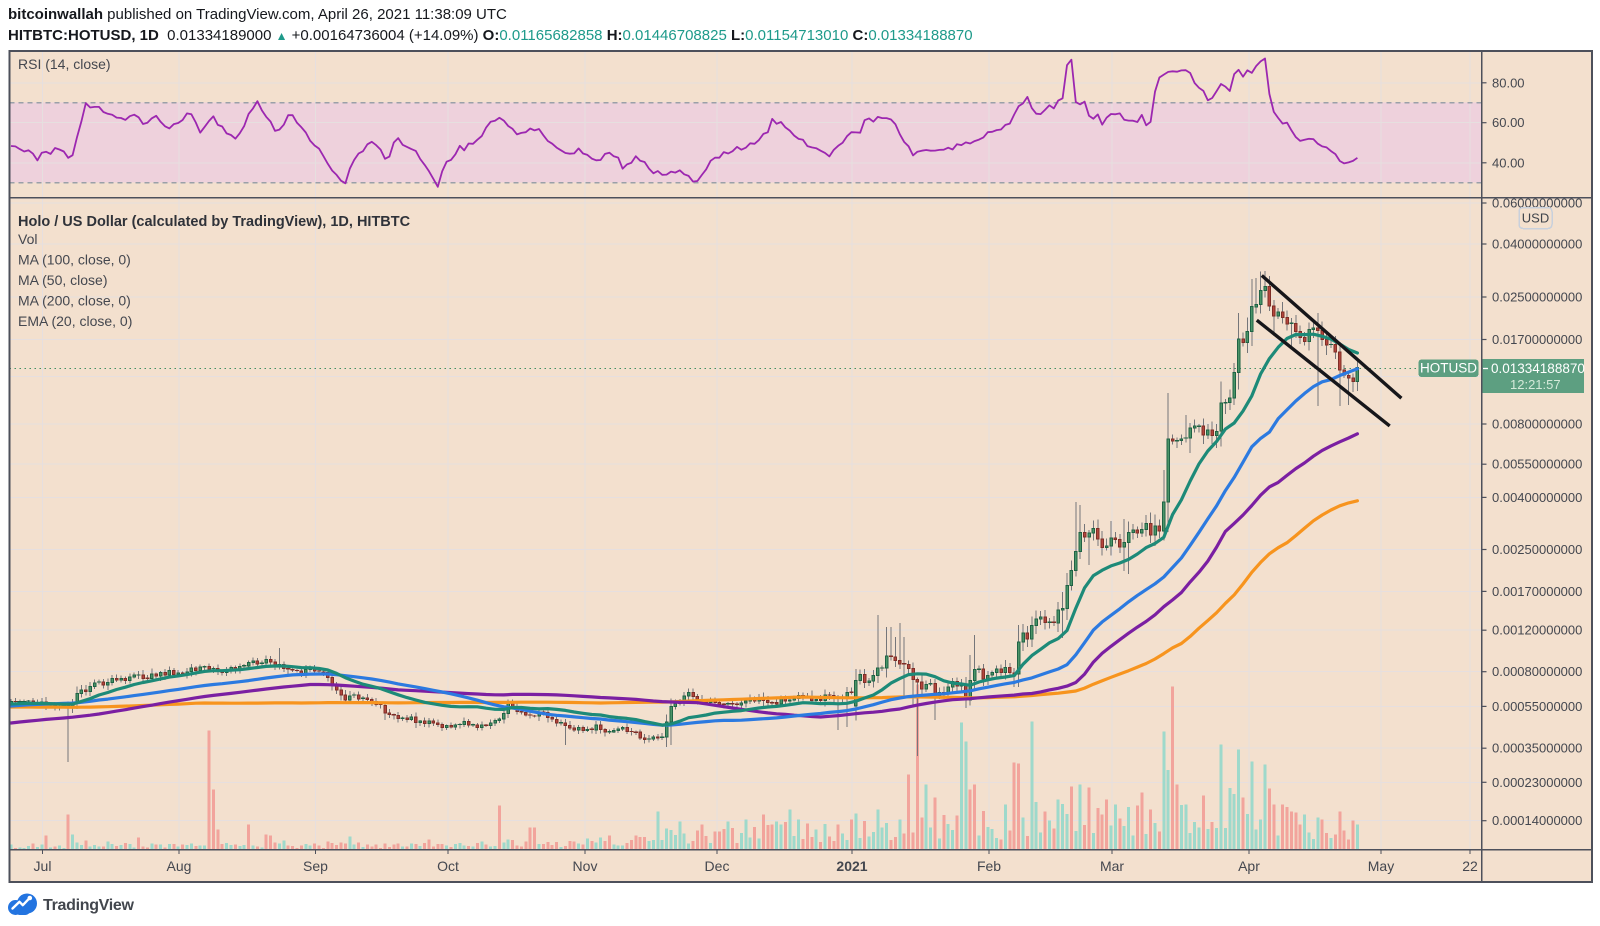  Describe the element at coordinates (179, 866) in the screenshot. I see `svg-text: Aug` at that location.